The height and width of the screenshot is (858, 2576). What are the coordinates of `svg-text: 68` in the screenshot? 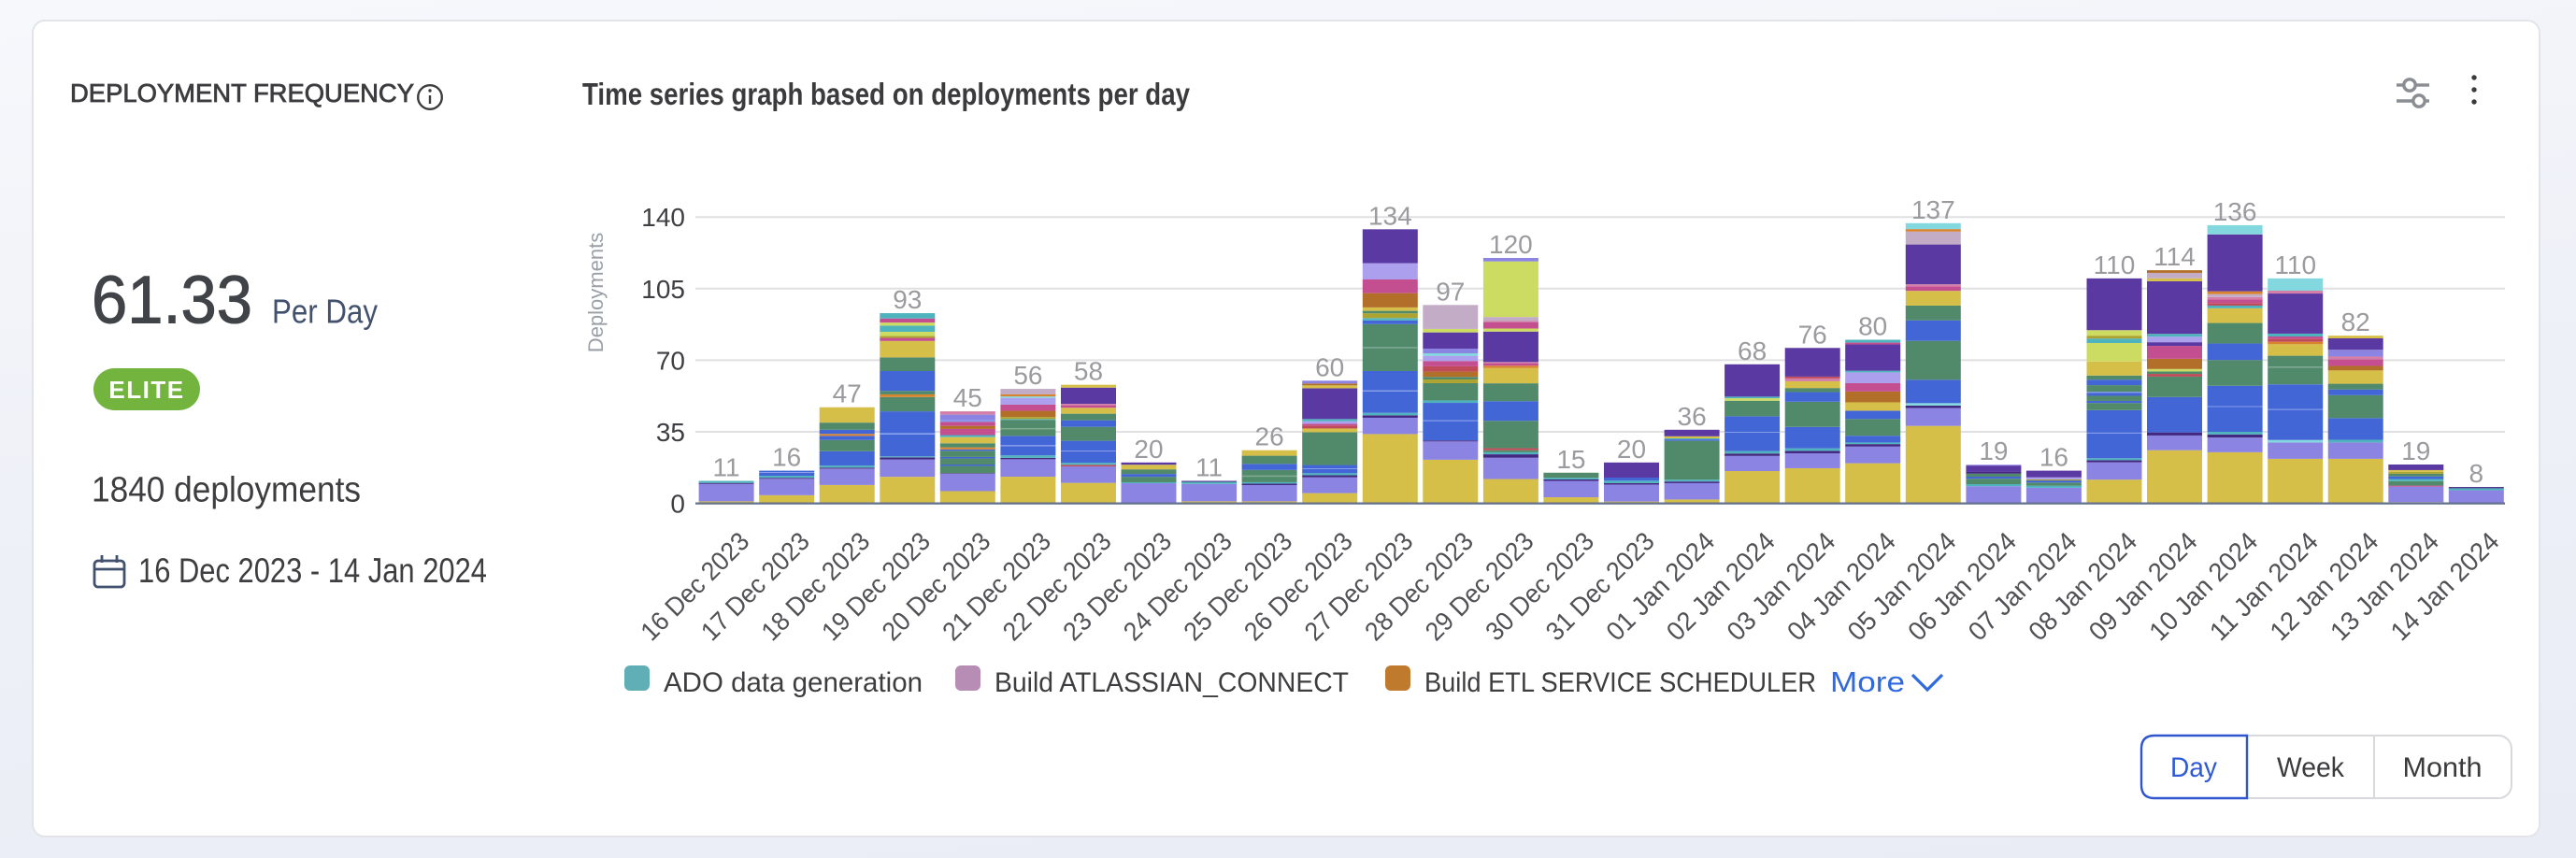 It's located at (1752, 351).